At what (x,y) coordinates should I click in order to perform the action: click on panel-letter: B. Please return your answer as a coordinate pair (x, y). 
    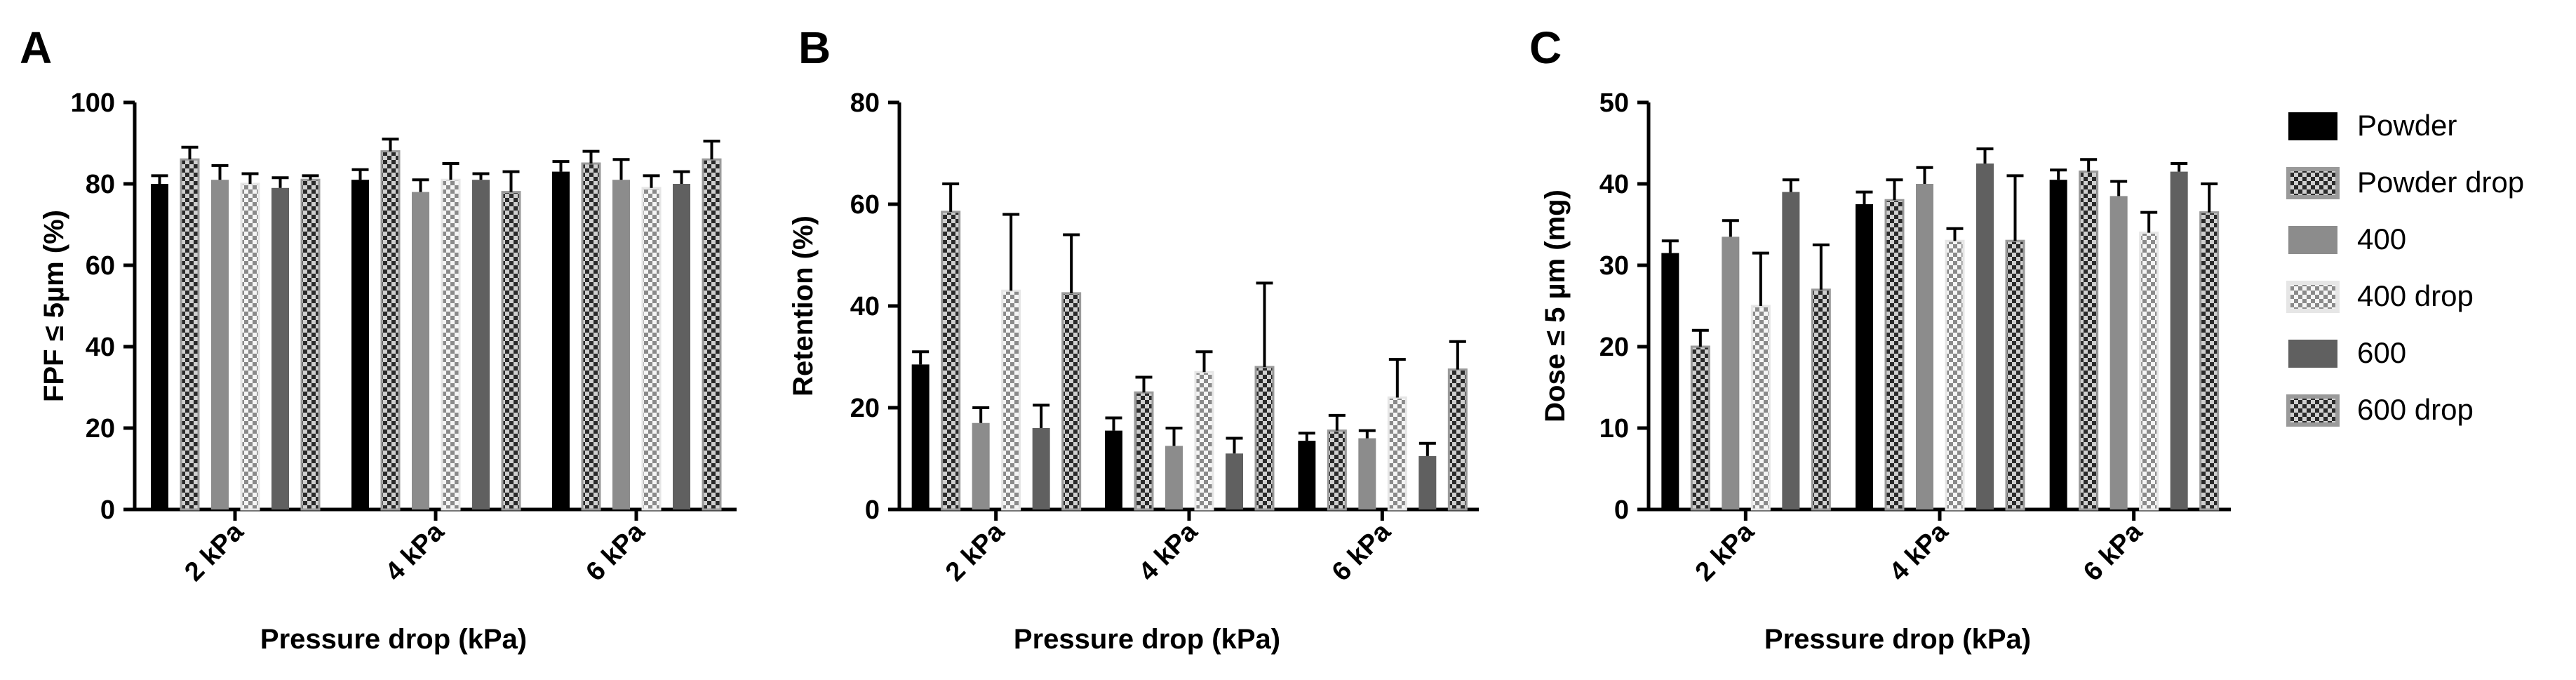
    Looking at the image, I should click on (815, 47).